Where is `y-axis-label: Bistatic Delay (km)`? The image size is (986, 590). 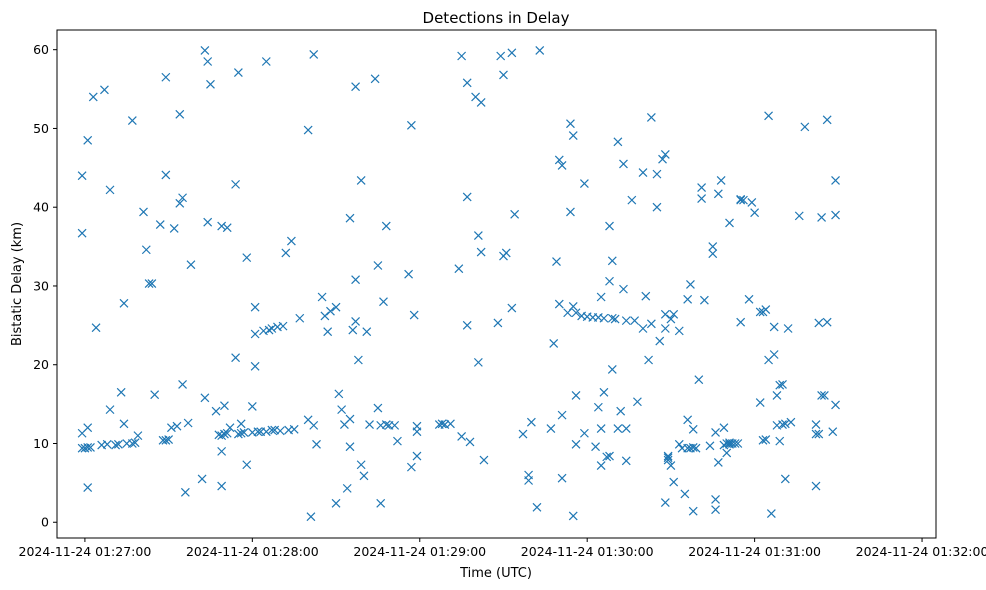
y-axis-label: Bistatic Delay (km) is located at coordinates (17, 284).